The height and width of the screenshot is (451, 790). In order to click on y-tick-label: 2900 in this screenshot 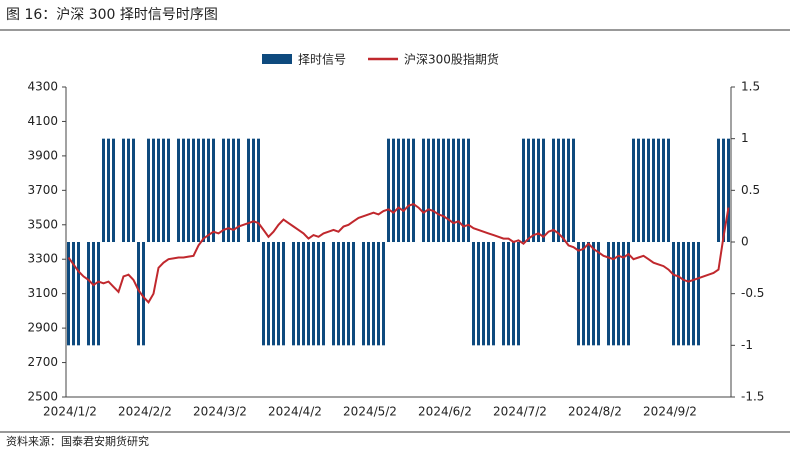, I will do `click(42, 328)`.